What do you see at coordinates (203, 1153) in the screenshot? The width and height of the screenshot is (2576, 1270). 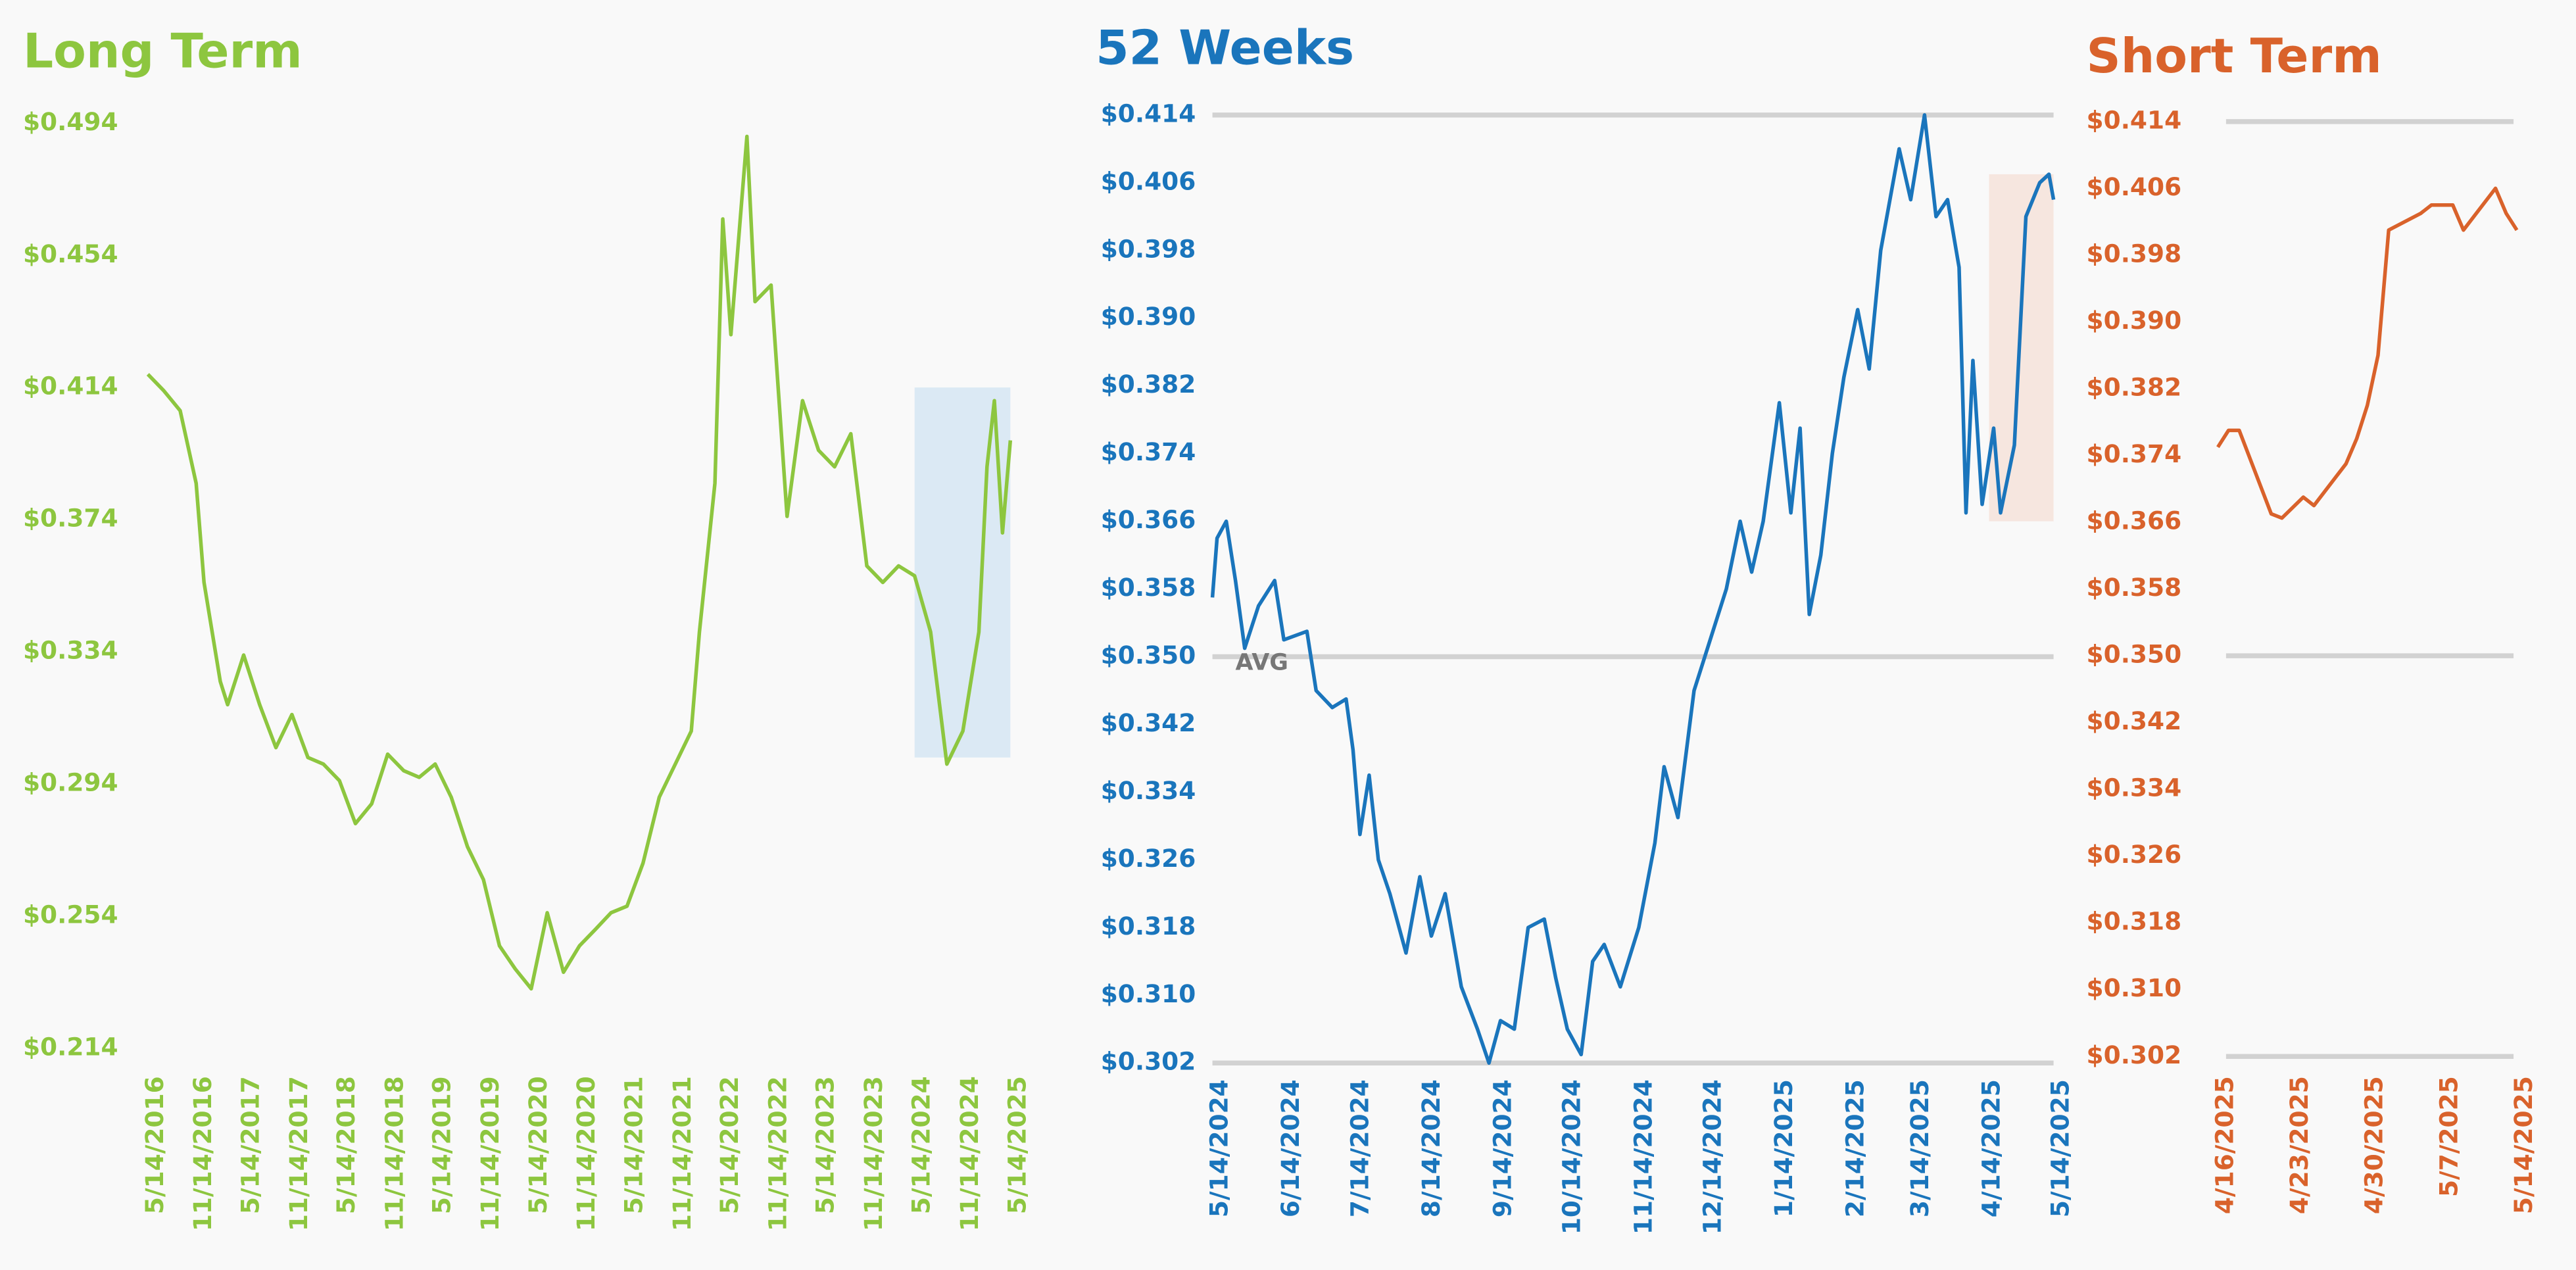 I see `x-tick-label: 11/14/2016` at bounding box center [203, 1153].